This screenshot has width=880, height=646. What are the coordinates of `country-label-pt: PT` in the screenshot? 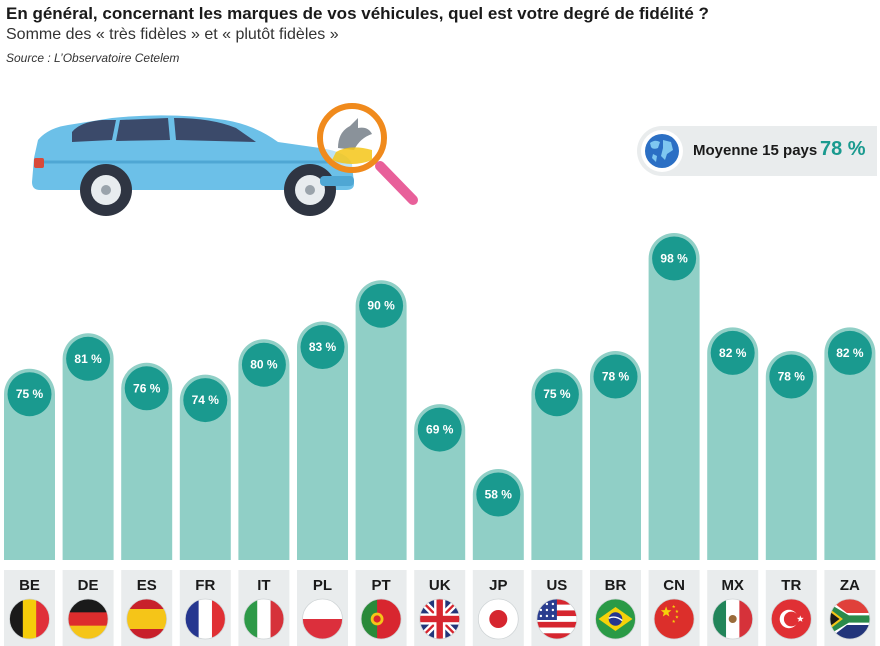 It's located at (381, 585).